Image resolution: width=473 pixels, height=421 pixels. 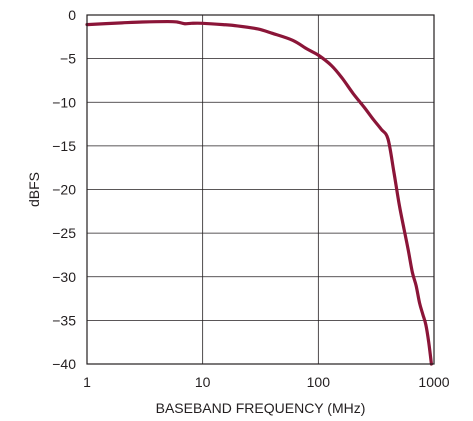 I want to click on x-tick-label: 1, so click(x=87, y=382).